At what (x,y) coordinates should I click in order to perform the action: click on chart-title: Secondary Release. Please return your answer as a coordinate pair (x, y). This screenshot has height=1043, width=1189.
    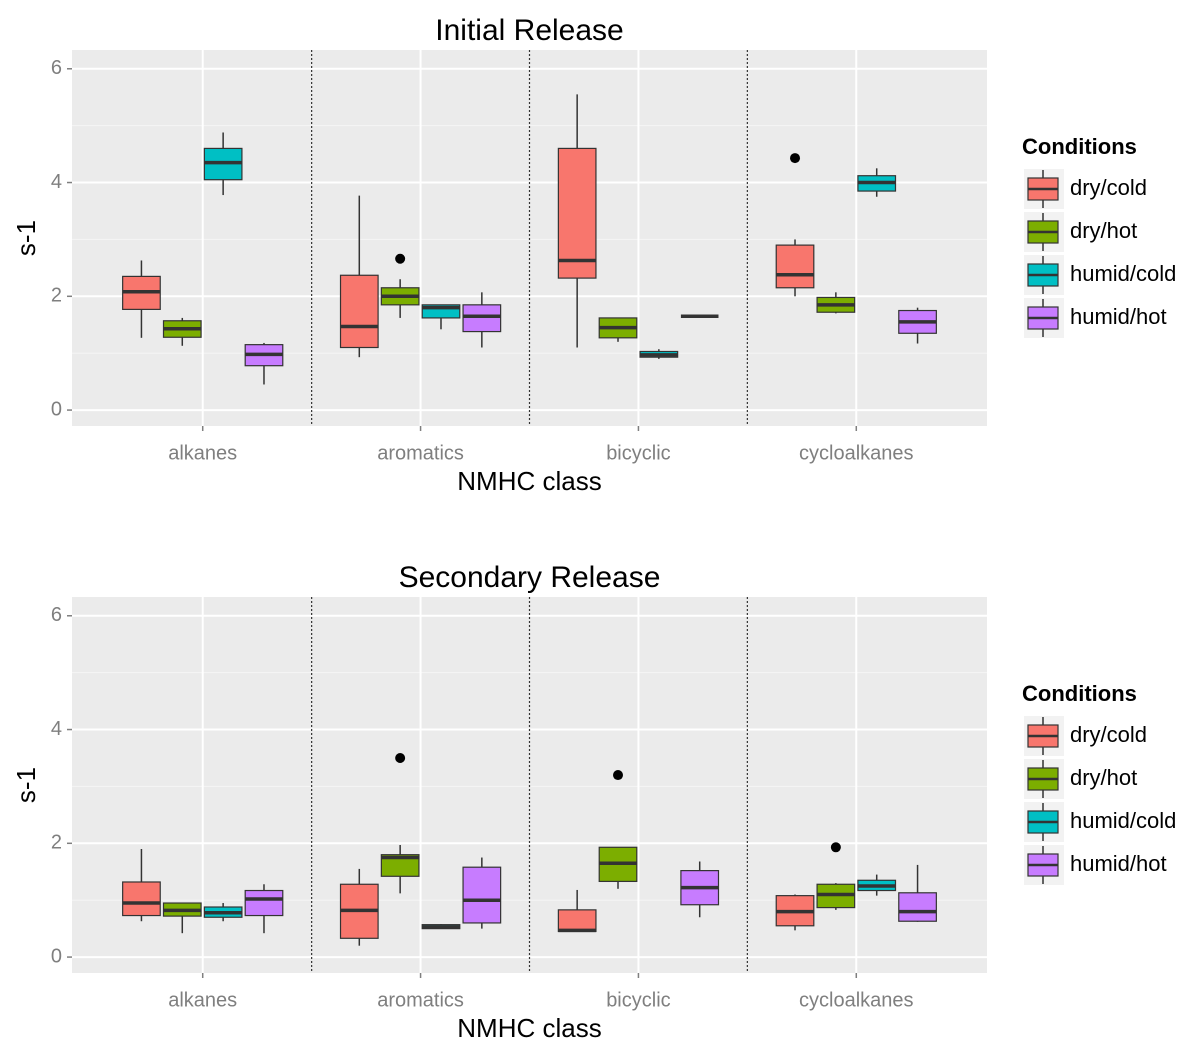
    Looking at the image, I should click on (530, 577).